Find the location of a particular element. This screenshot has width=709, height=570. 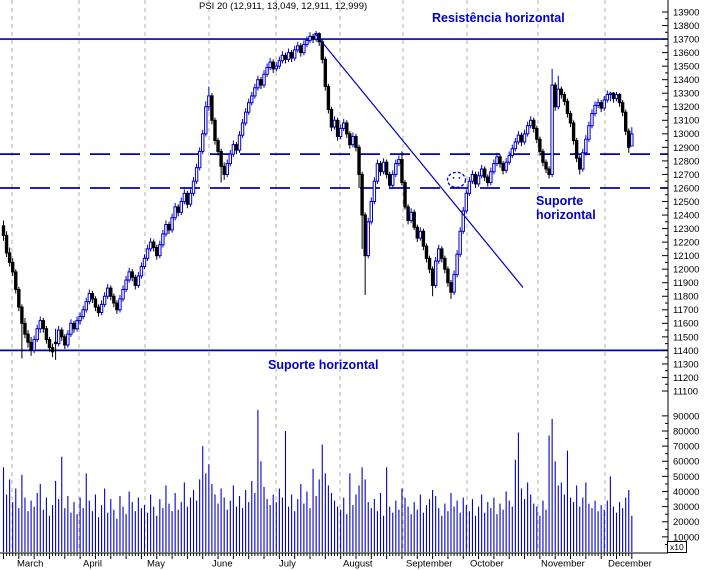

month-label: October is located at coordinates (487, 564).